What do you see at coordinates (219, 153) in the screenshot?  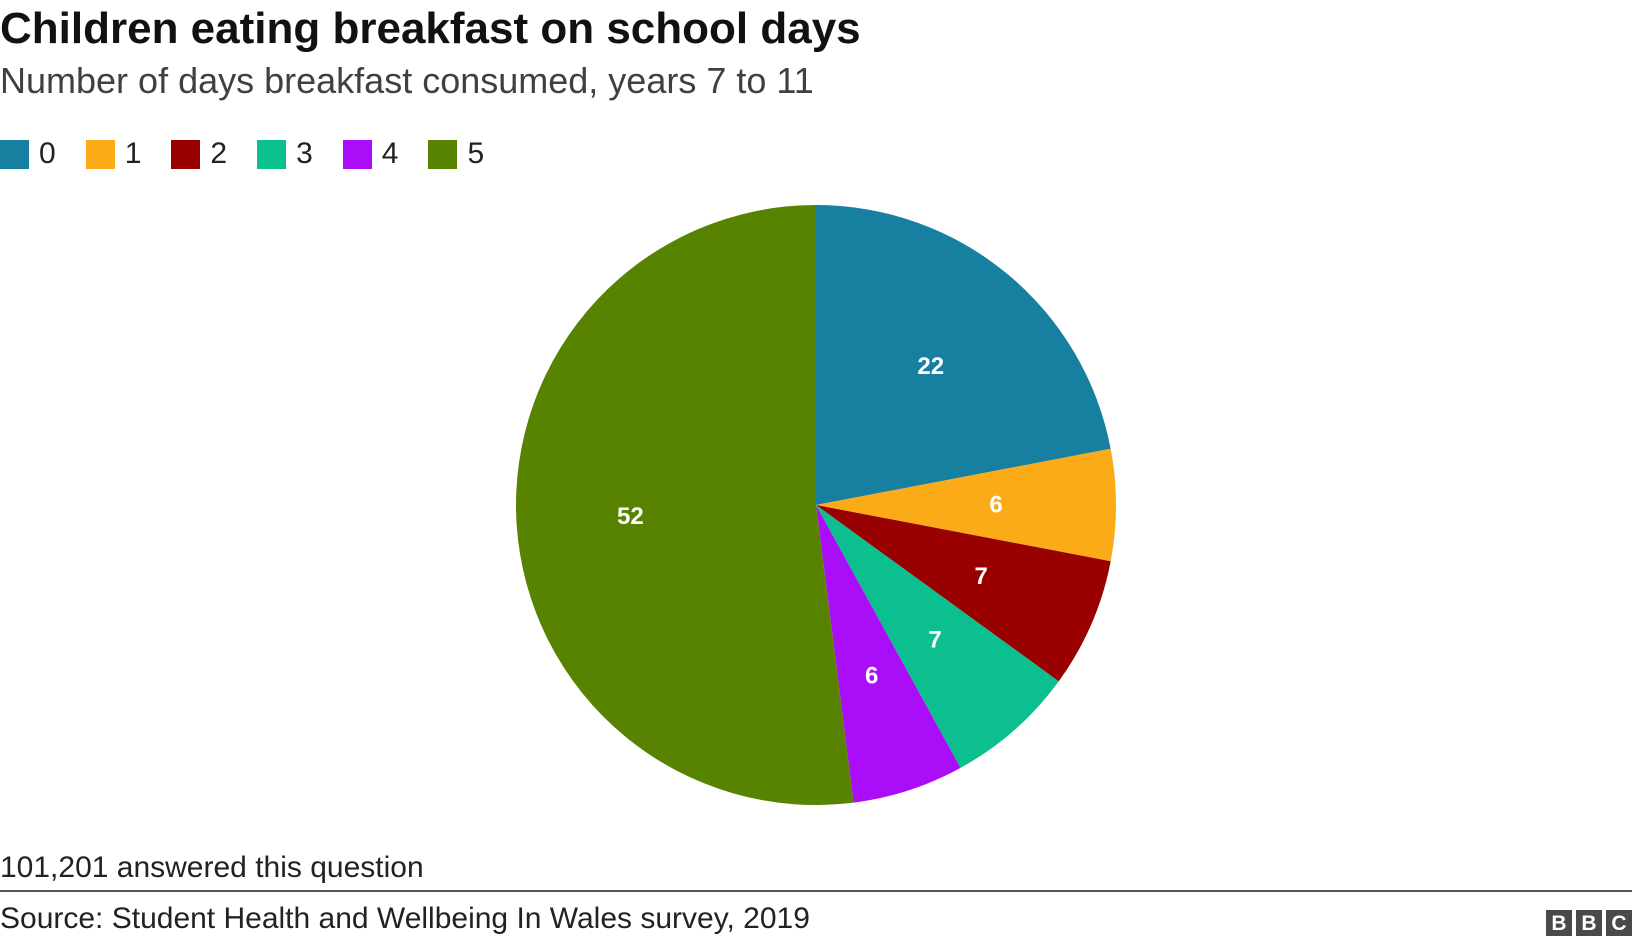 I see `legend-label: 2` at bounding box center [219, 153].